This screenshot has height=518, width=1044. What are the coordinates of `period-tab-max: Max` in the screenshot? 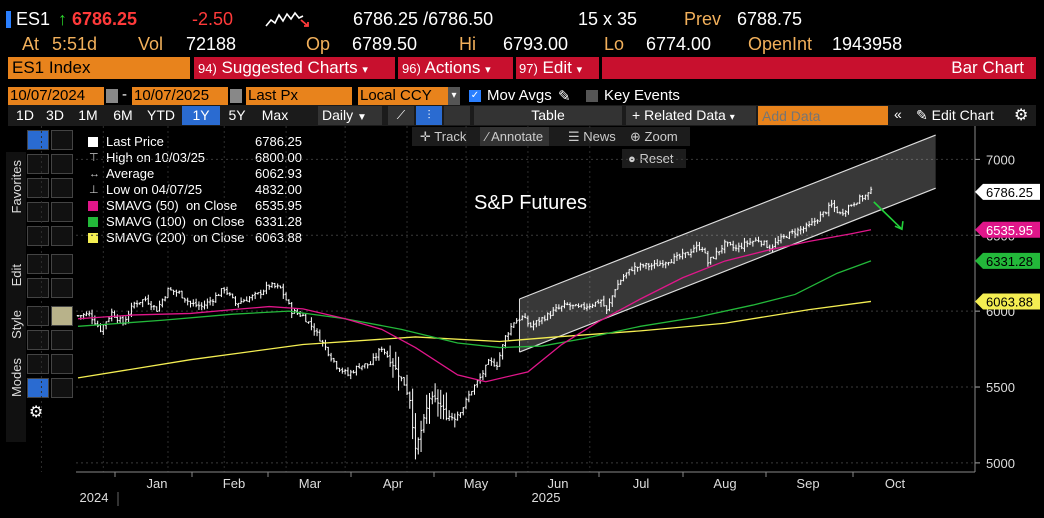 It's located at (275, 115).